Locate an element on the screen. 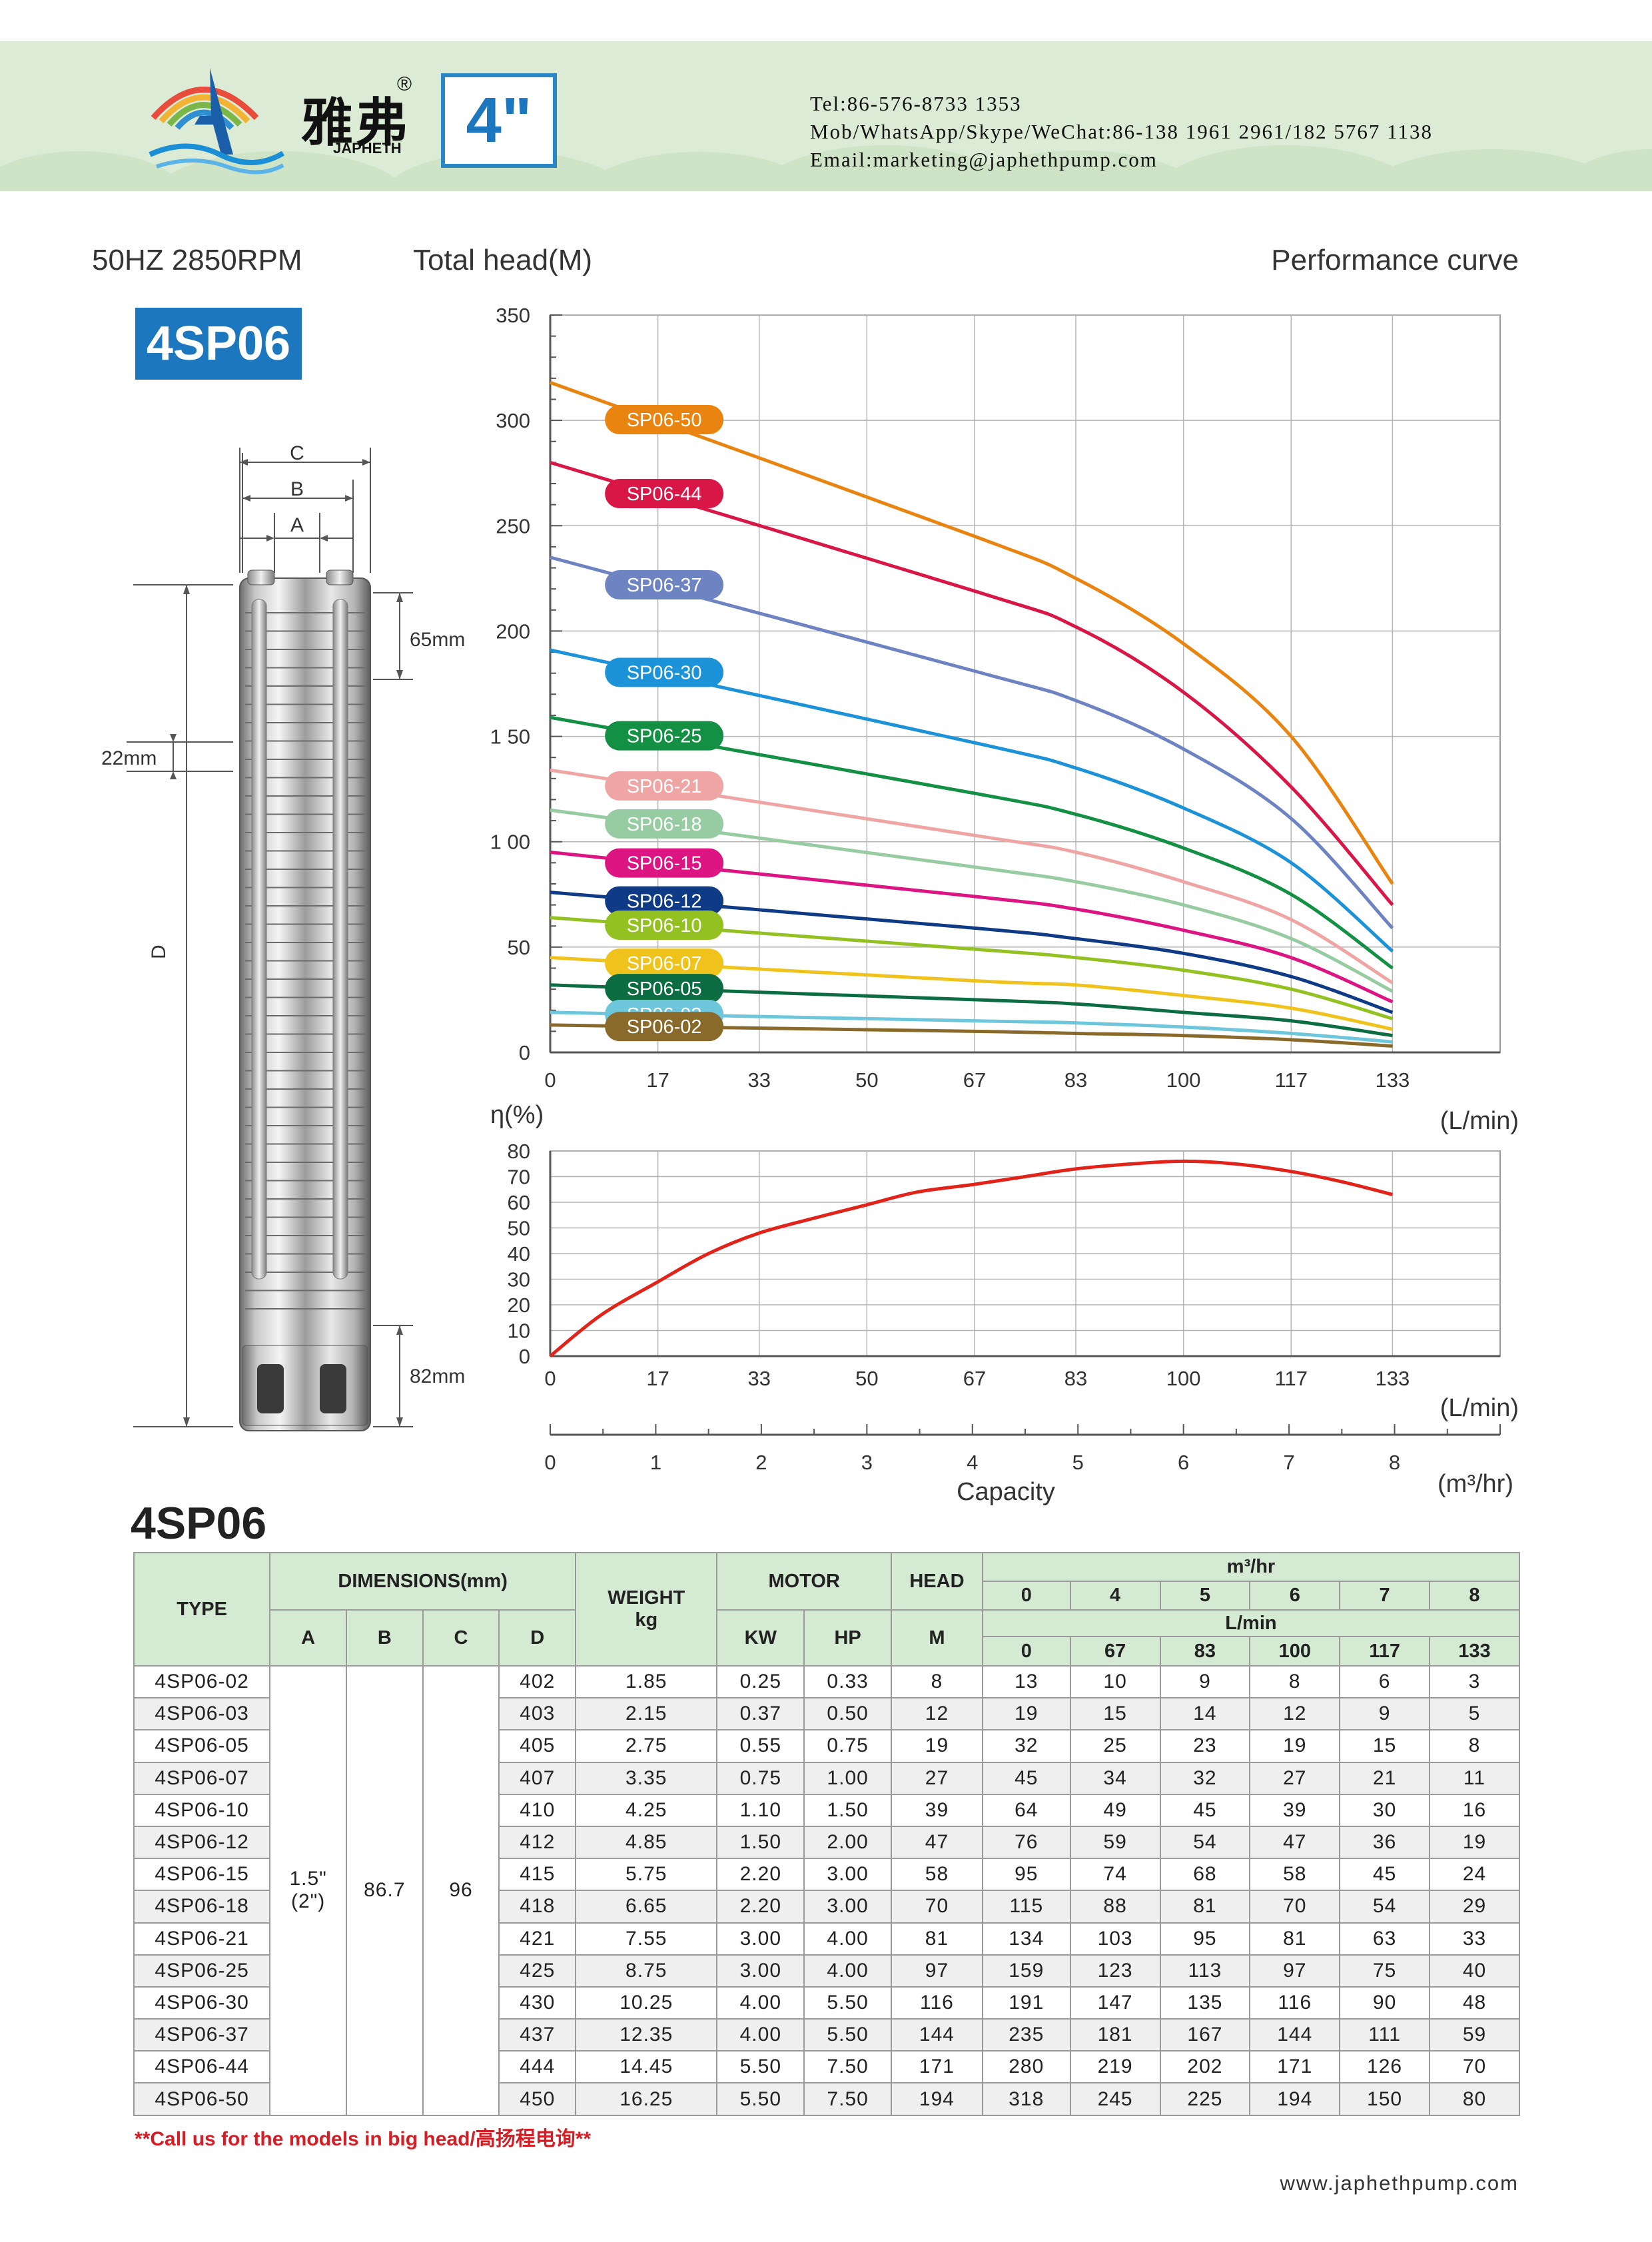  header-m3hr-value: 4 is located at coordinates (1115, 1596).